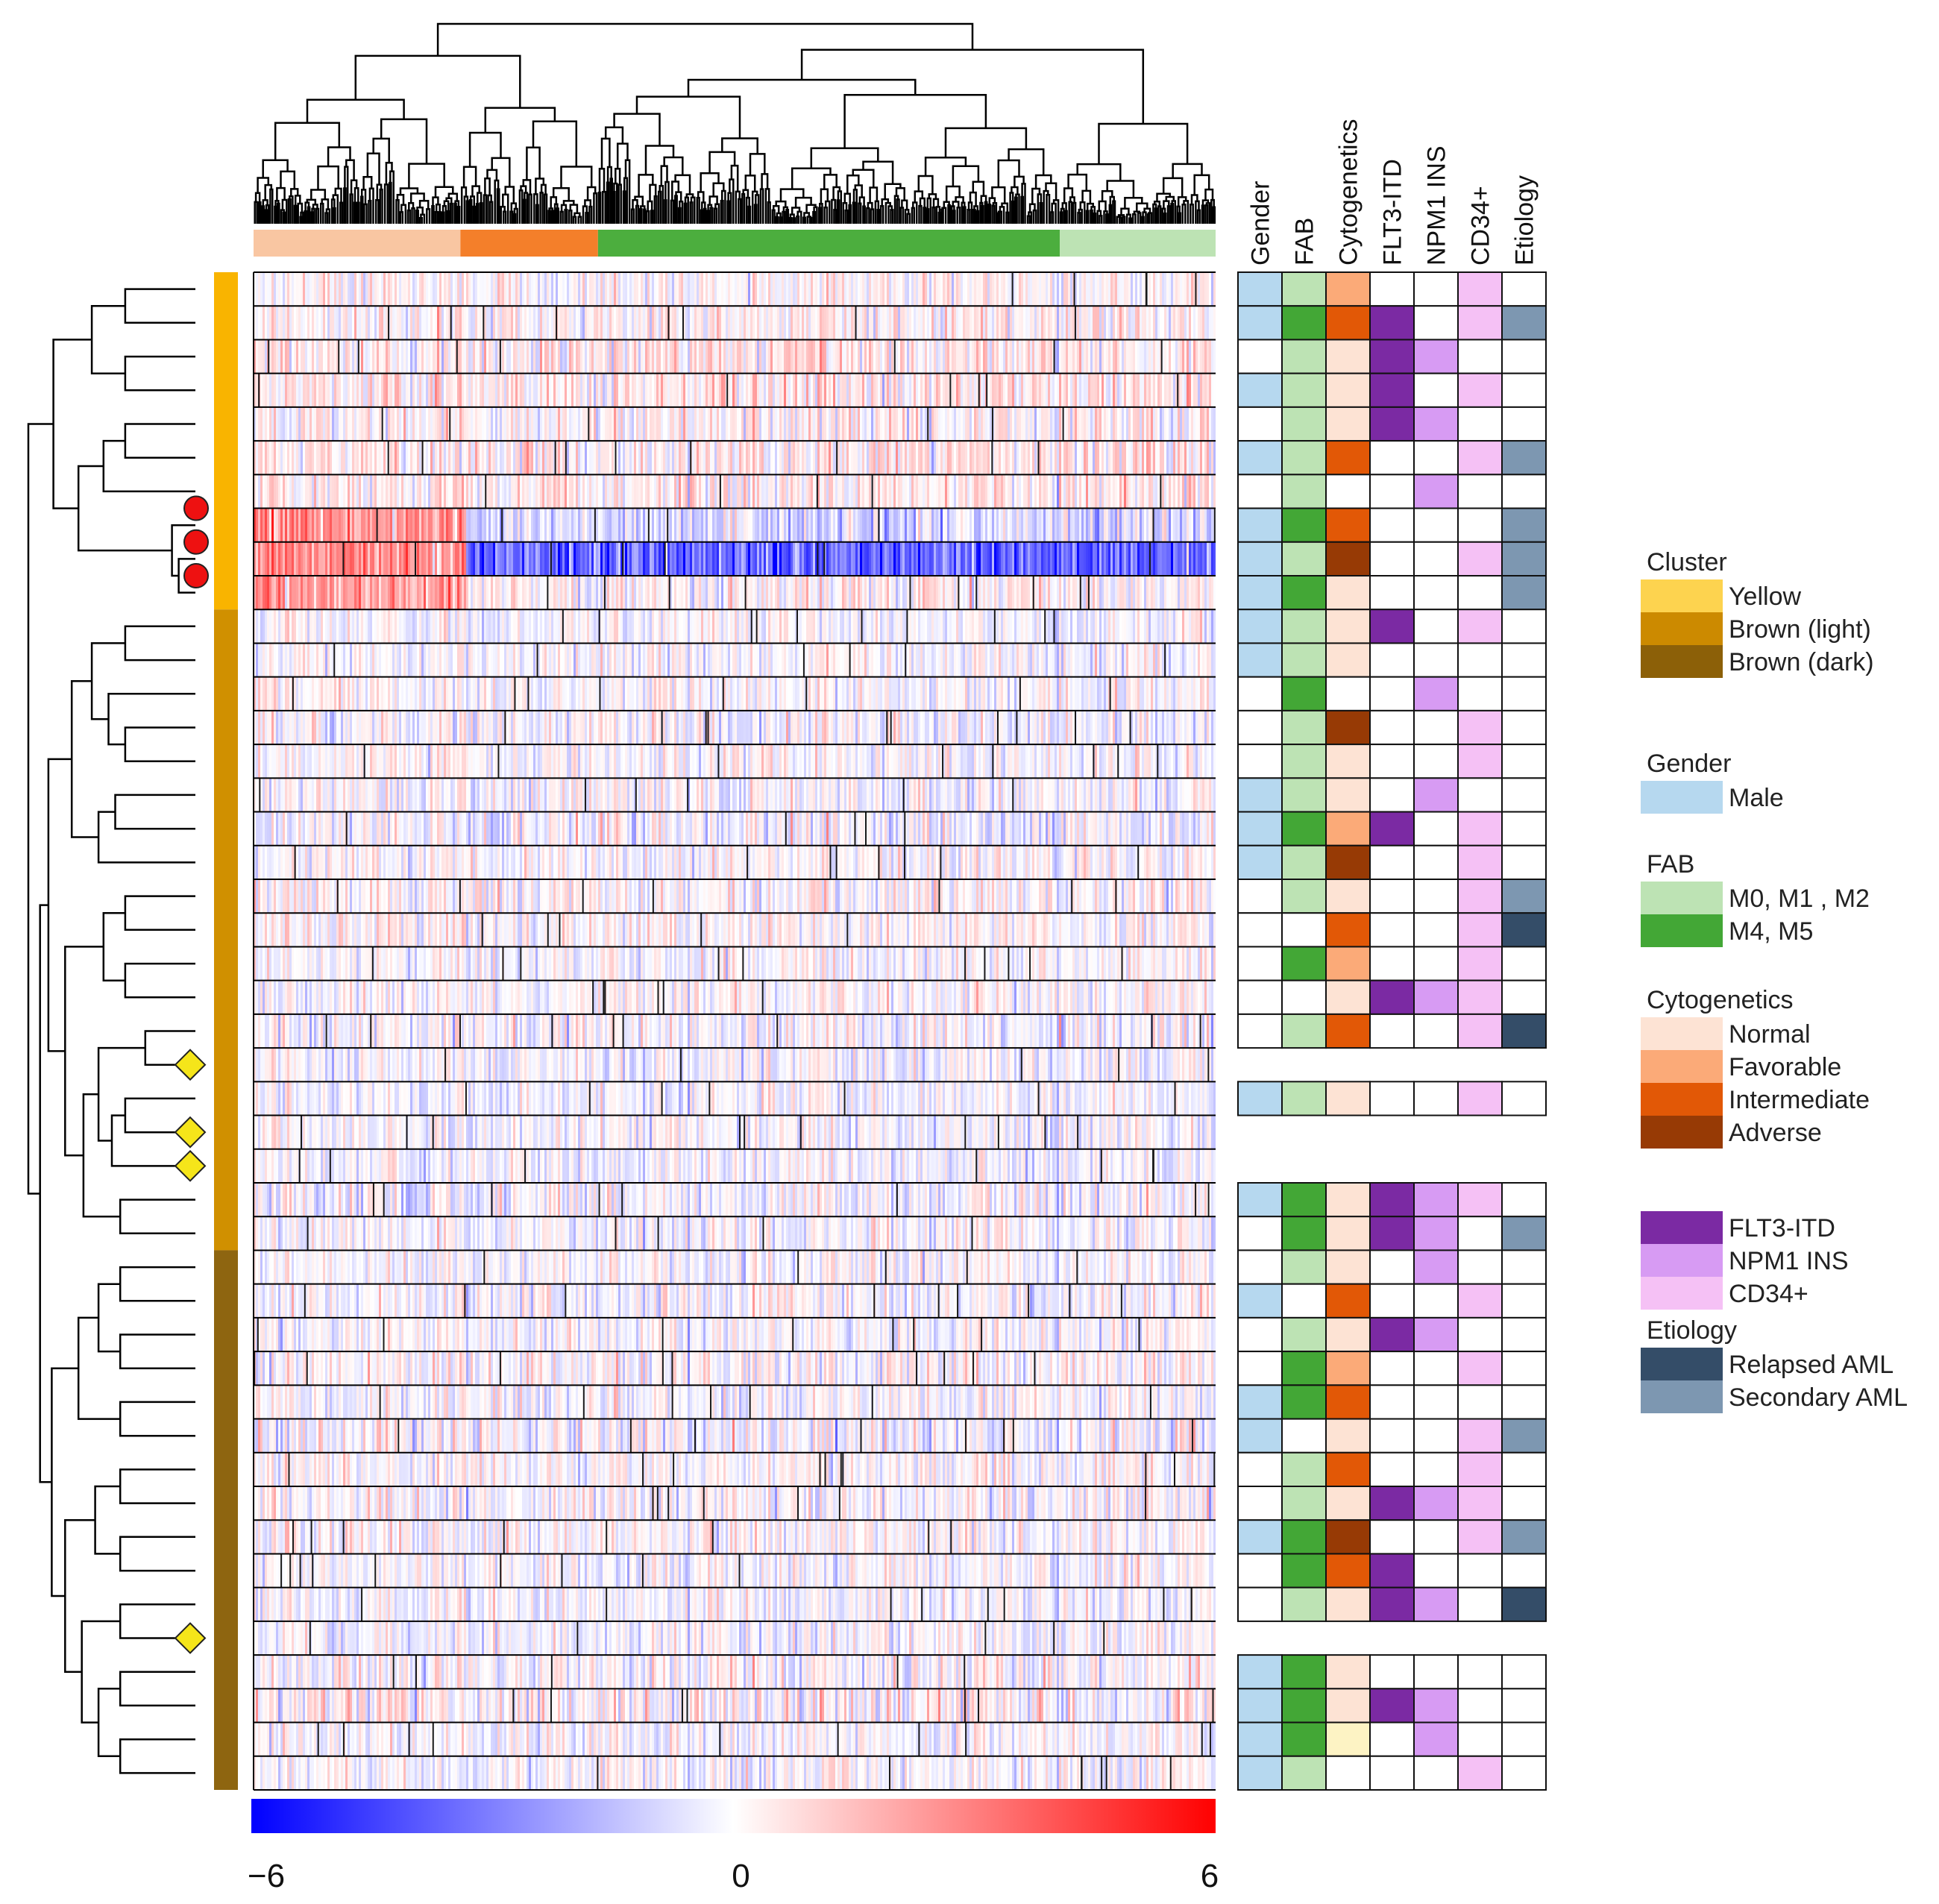 The width and height of the screenshot is (1939, 1904). Describe the element at coordinates (1437, 205) in the screenshot. I see `annotation-column-label: NPM1 INS` at that location.